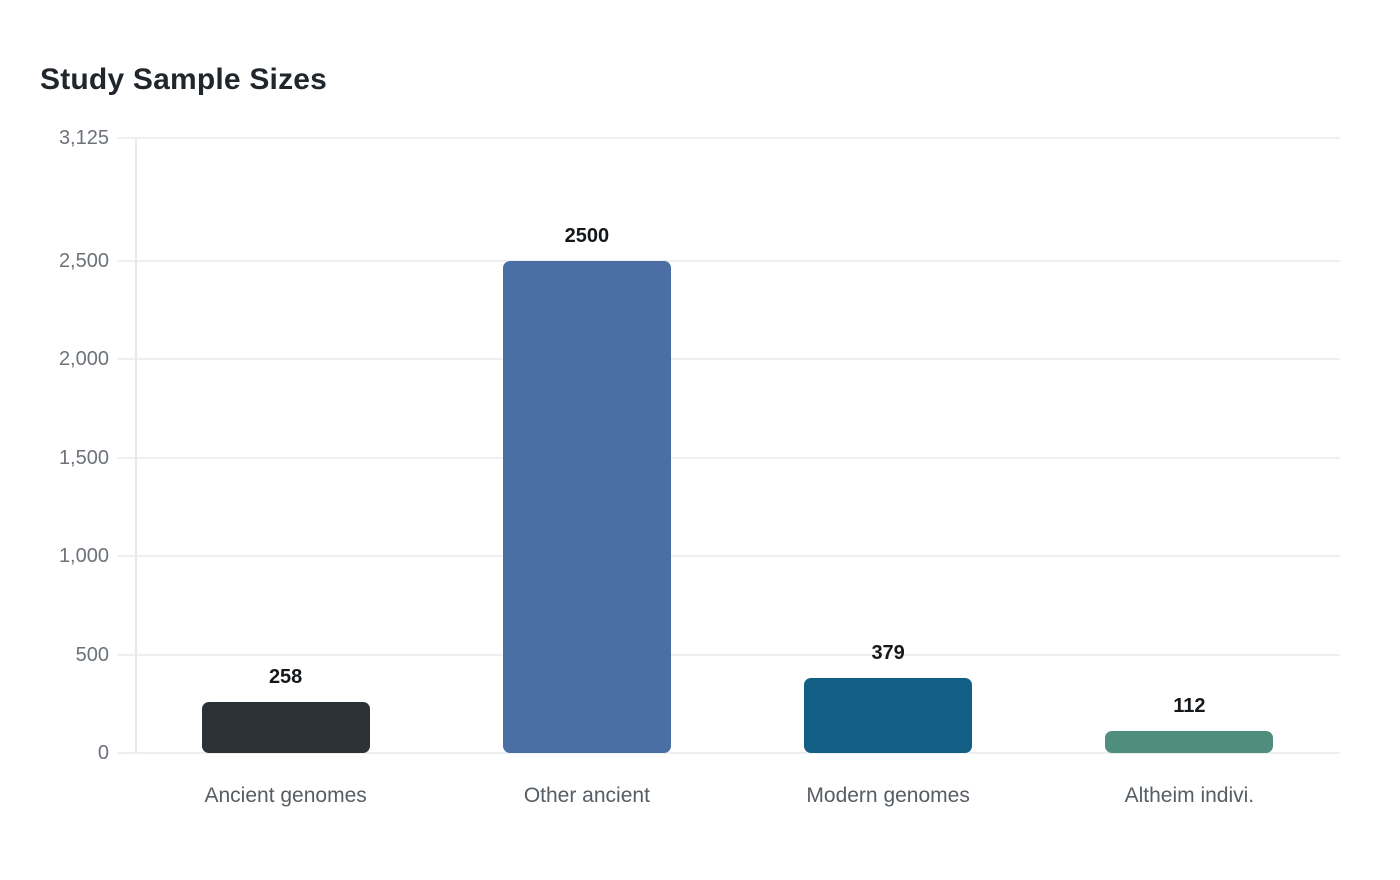  I want to click on bar-ancient-genomes, so click(285, 727).